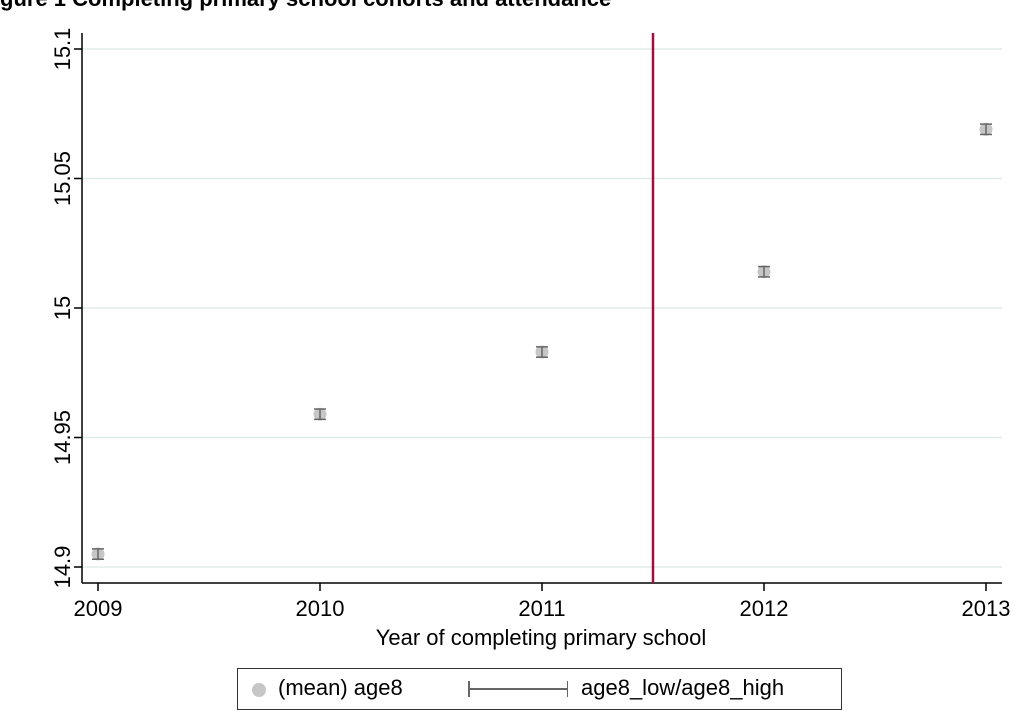 The width and height of the screenshot is (1026, 715). I want to click on x-tick-label: 2011, so click(541, 608).